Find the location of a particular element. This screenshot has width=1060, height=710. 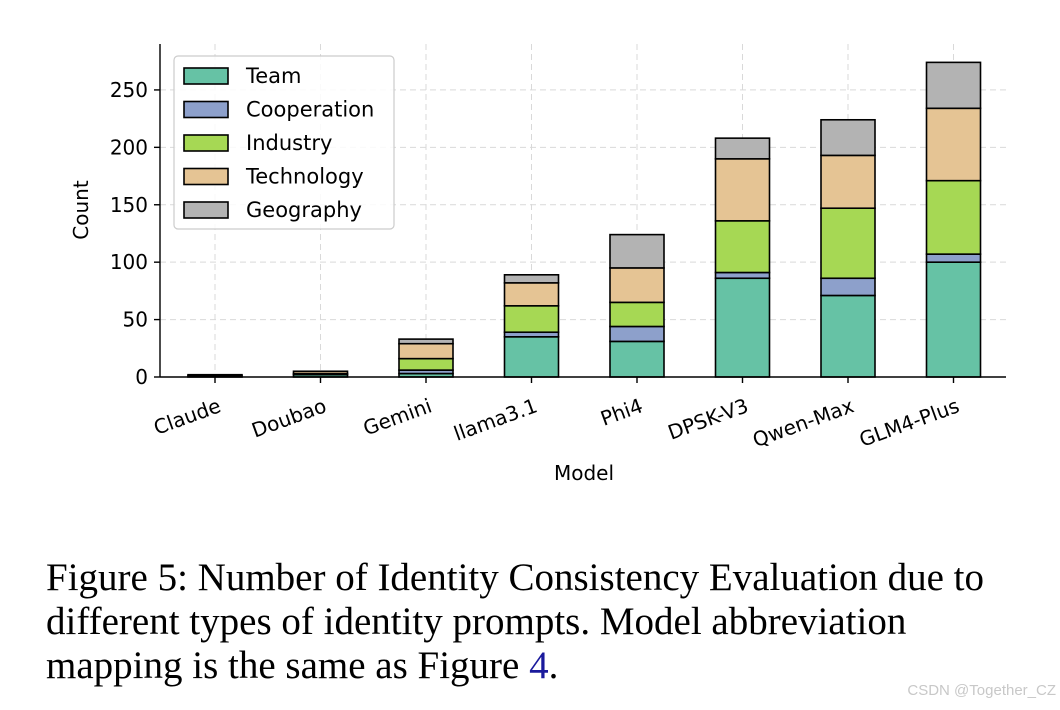

legend-label: Industry is located at coordinates (289, 143).